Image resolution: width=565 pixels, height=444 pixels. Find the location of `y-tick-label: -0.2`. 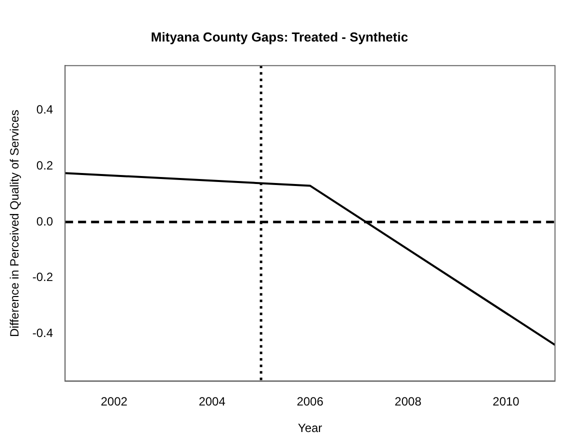

y-tick-label: -0.2 is located at coordinates (43, 277).